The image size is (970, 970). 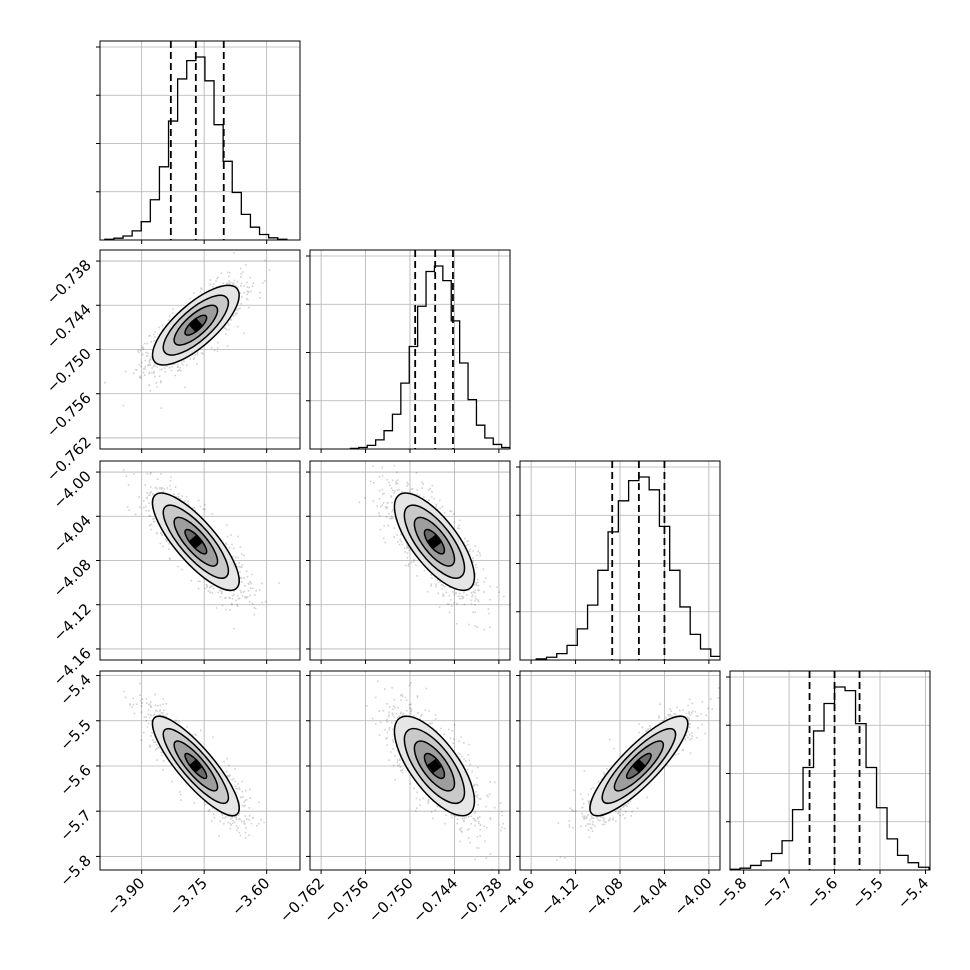 I want to click on x-tick-label: −3.90, so click(x=125, y=896).